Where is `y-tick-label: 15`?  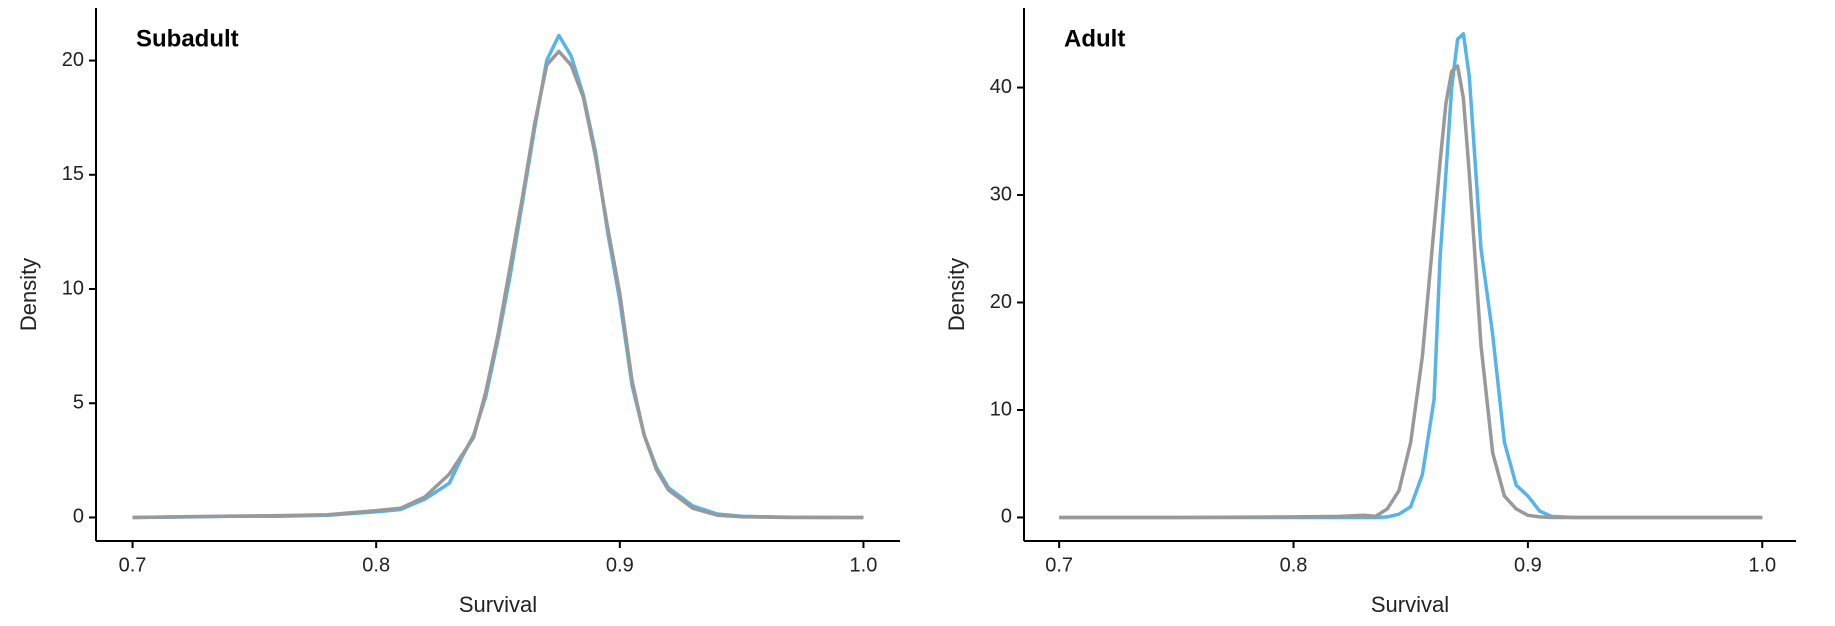
y-tick-label: 15 is located at coordinates (73, 174).